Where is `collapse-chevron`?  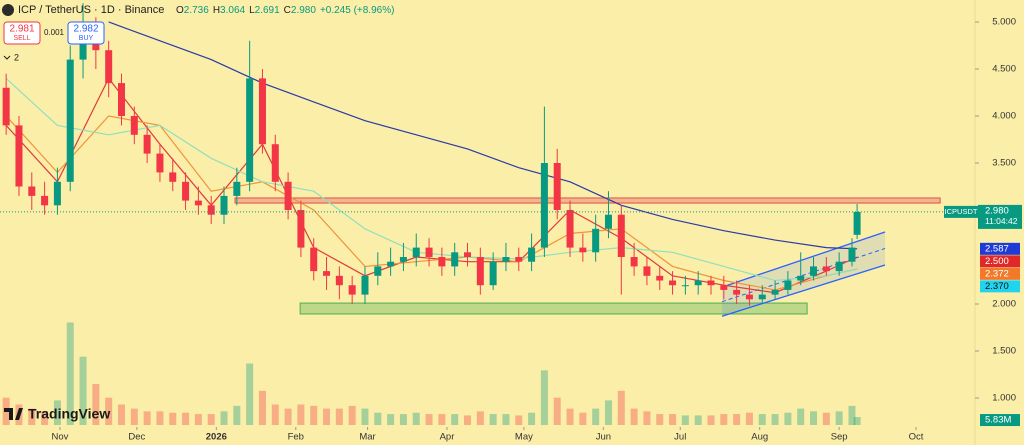 collapse-chevron is located at coordinates (7, 57).